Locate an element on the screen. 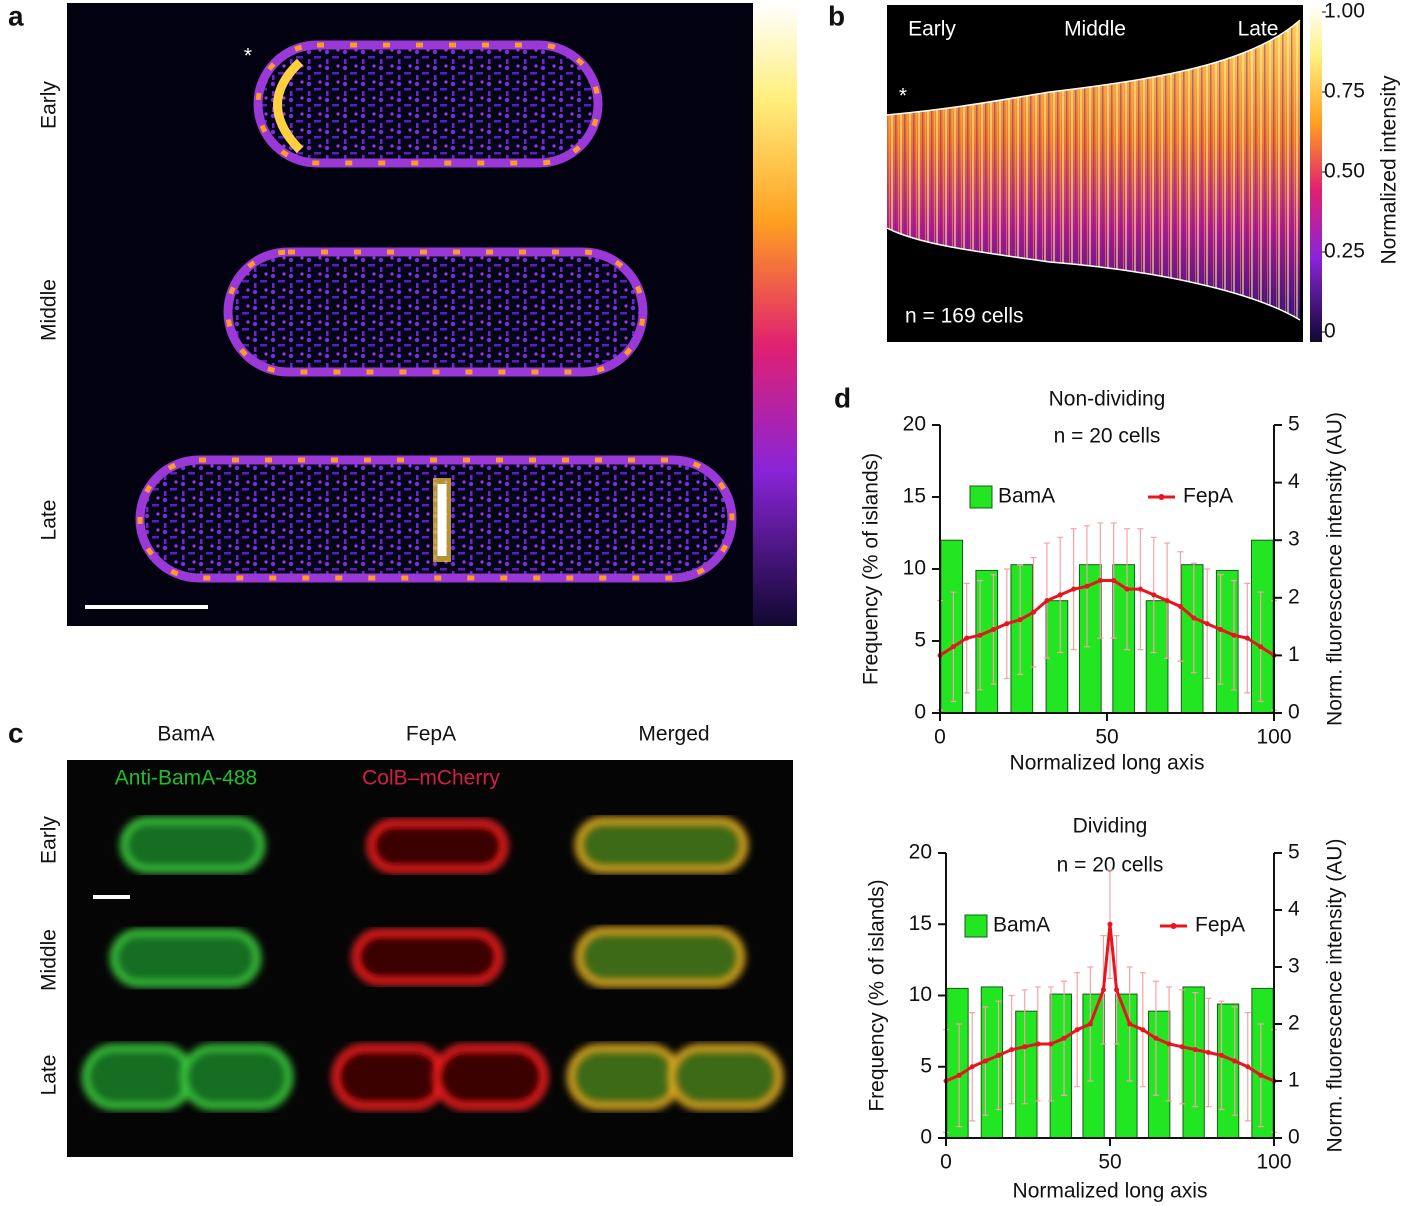 The height and width of the screenshot is (1206, 1404). legend-swatch is located at coordinates (976, 926).